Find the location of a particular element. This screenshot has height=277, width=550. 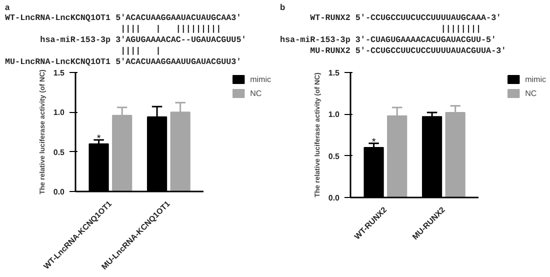

text: MU-RUNX2 5'-CCUGCCUUCUCCUUUUAUACGUUA-3' is located at coordinates (407, 51).